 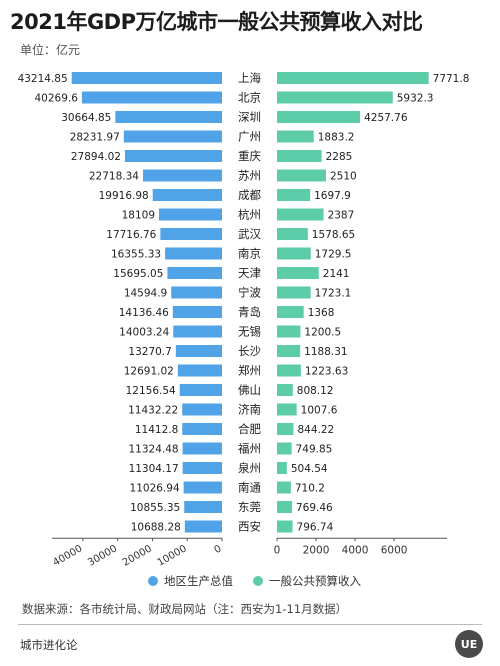 What do you see at coordinates (386, 118) in the screenshot?
I see `data-label-revenue: 4257.76` at bounding box center [386, 118].